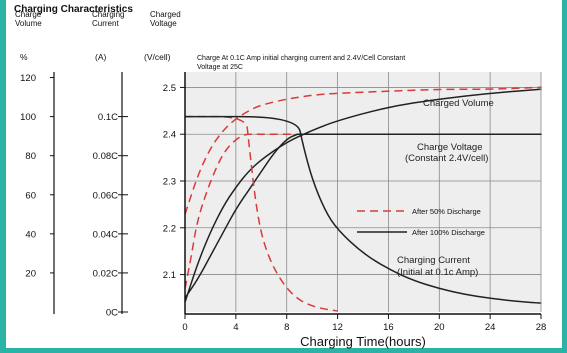 The height and width of the screenshot is (353, 567). I want to click on x-tick-label: 0, so click(184, 327).